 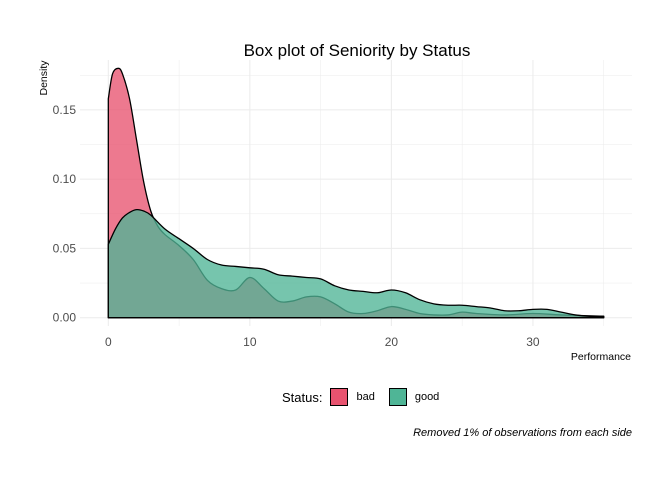 What do you see at coordinates (302, 397) in the screenshot?
I see `legend-title: Status:` at bounding box center [302, 397].